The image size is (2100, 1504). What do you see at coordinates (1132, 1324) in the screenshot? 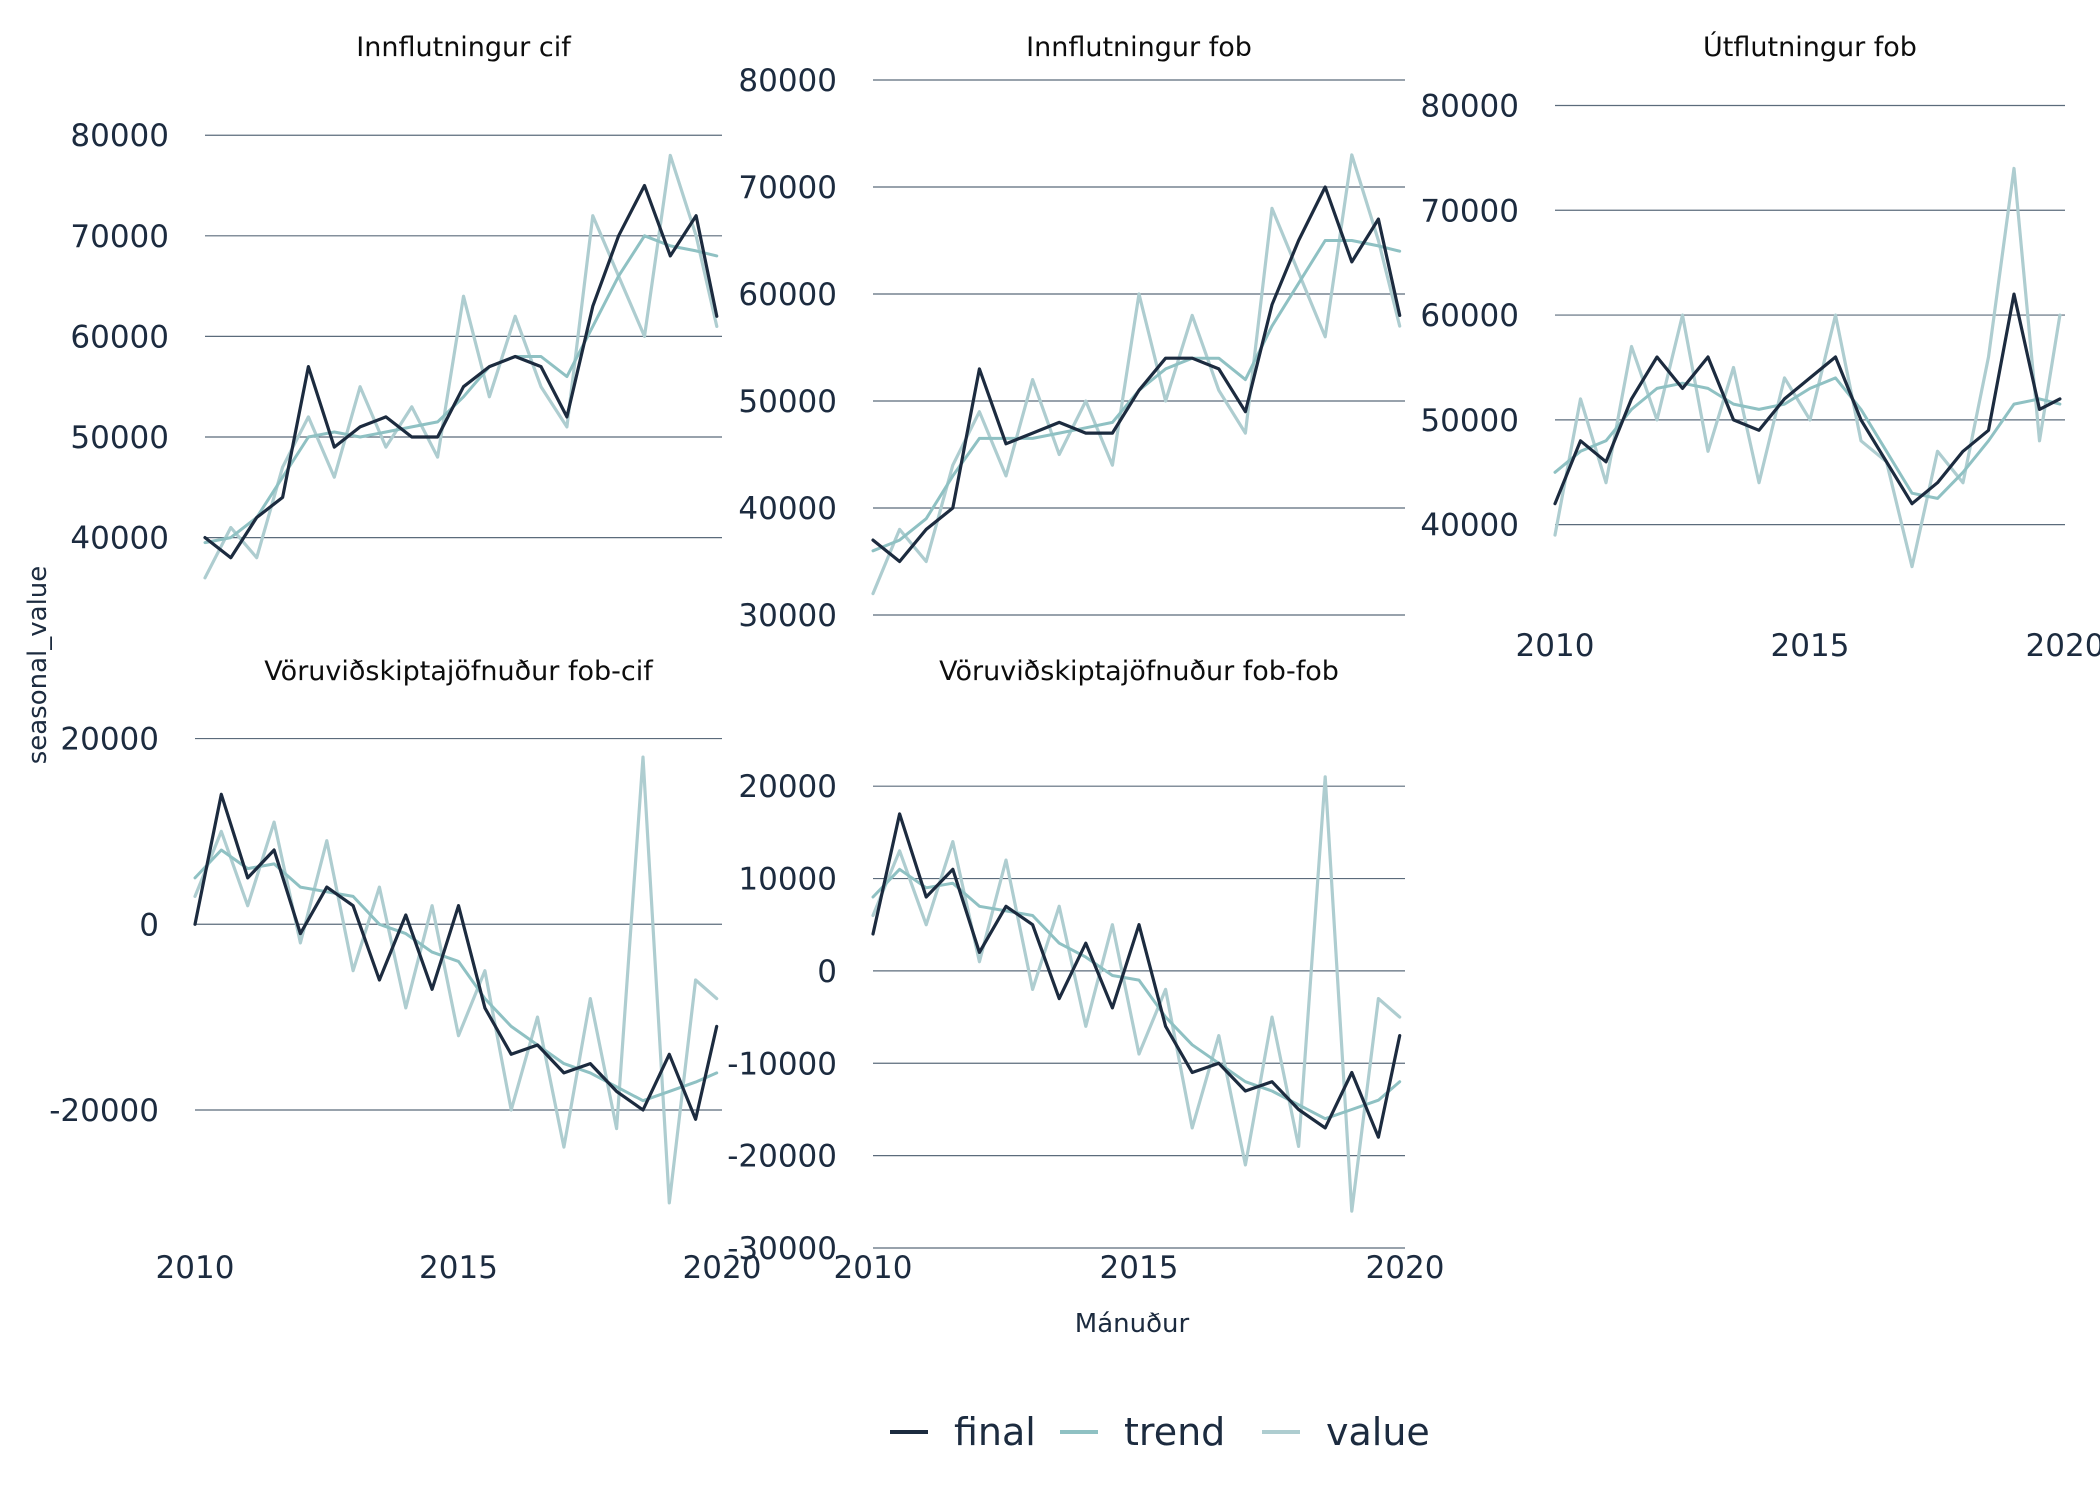
I see `x-axis-label: Mánuður` at bounding box center [1132, 1324].